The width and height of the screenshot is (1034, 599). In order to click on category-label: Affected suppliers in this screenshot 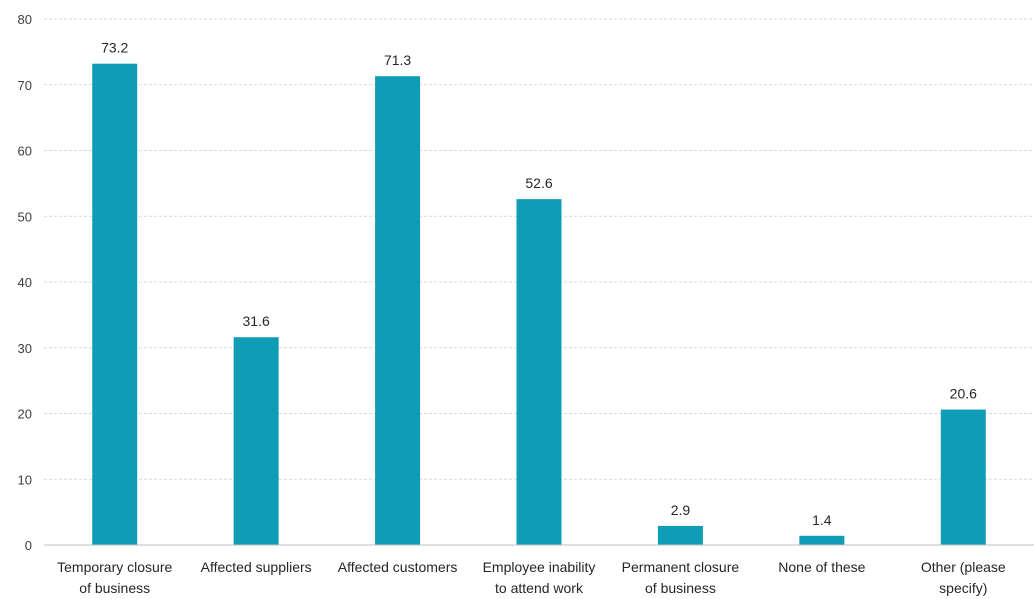, I will do `click(256, 567)`.